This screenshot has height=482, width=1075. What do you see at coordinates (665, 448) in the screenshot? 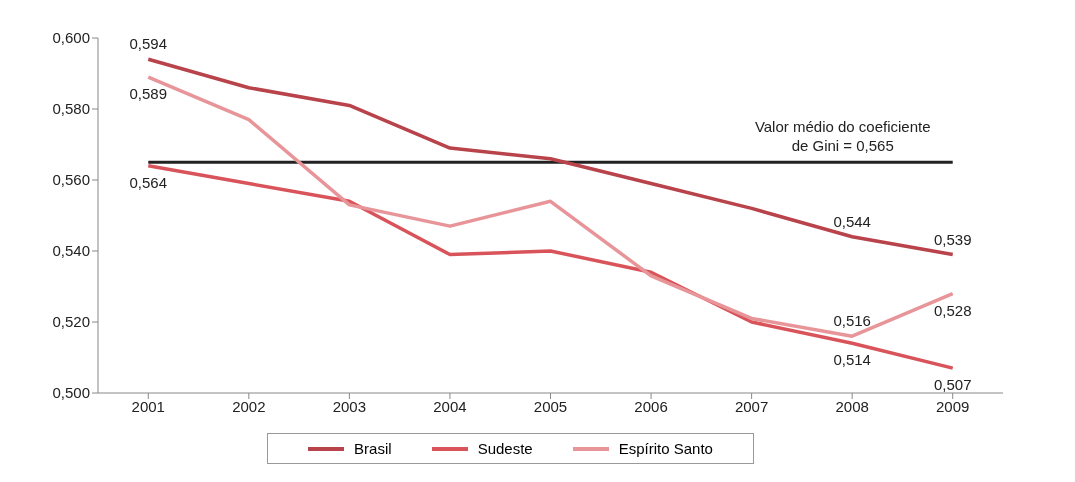
I see `legend-label: Espírito Santo` at bounding box center [665, 448].